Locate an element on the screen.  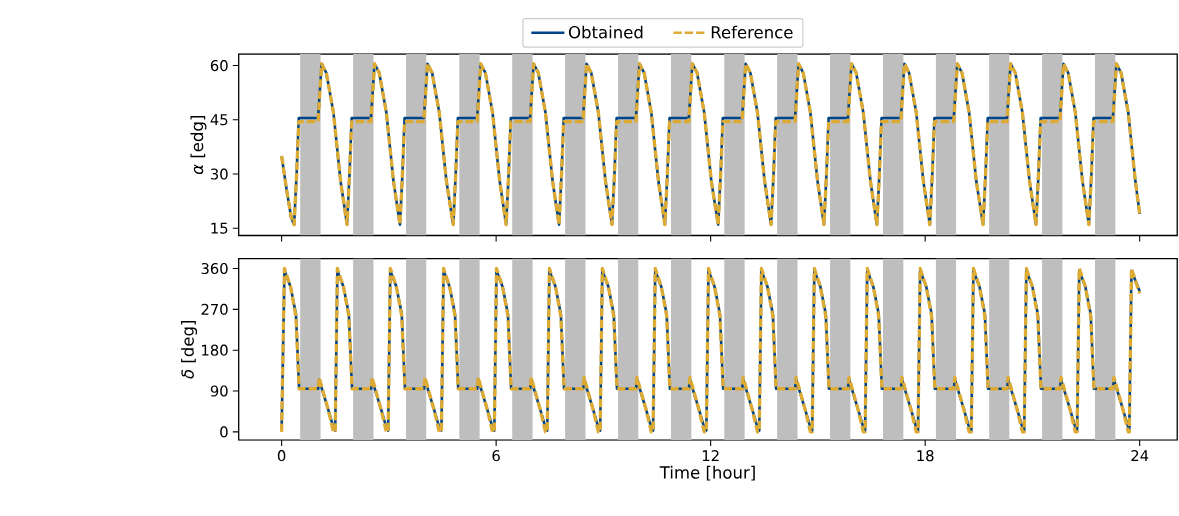
y-tick-label: 15 is located at coordinates (219, 228).